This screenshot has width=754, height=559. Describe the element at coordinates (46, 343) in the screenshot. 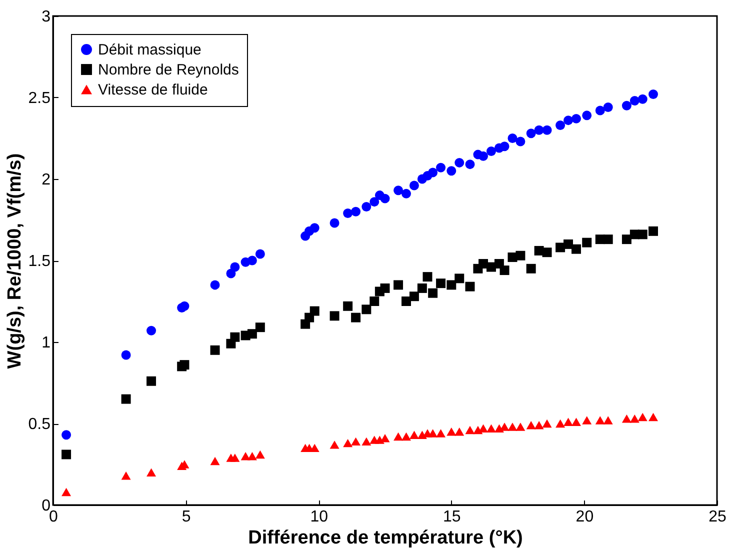

I see `y-tick-label: 1` at that location.